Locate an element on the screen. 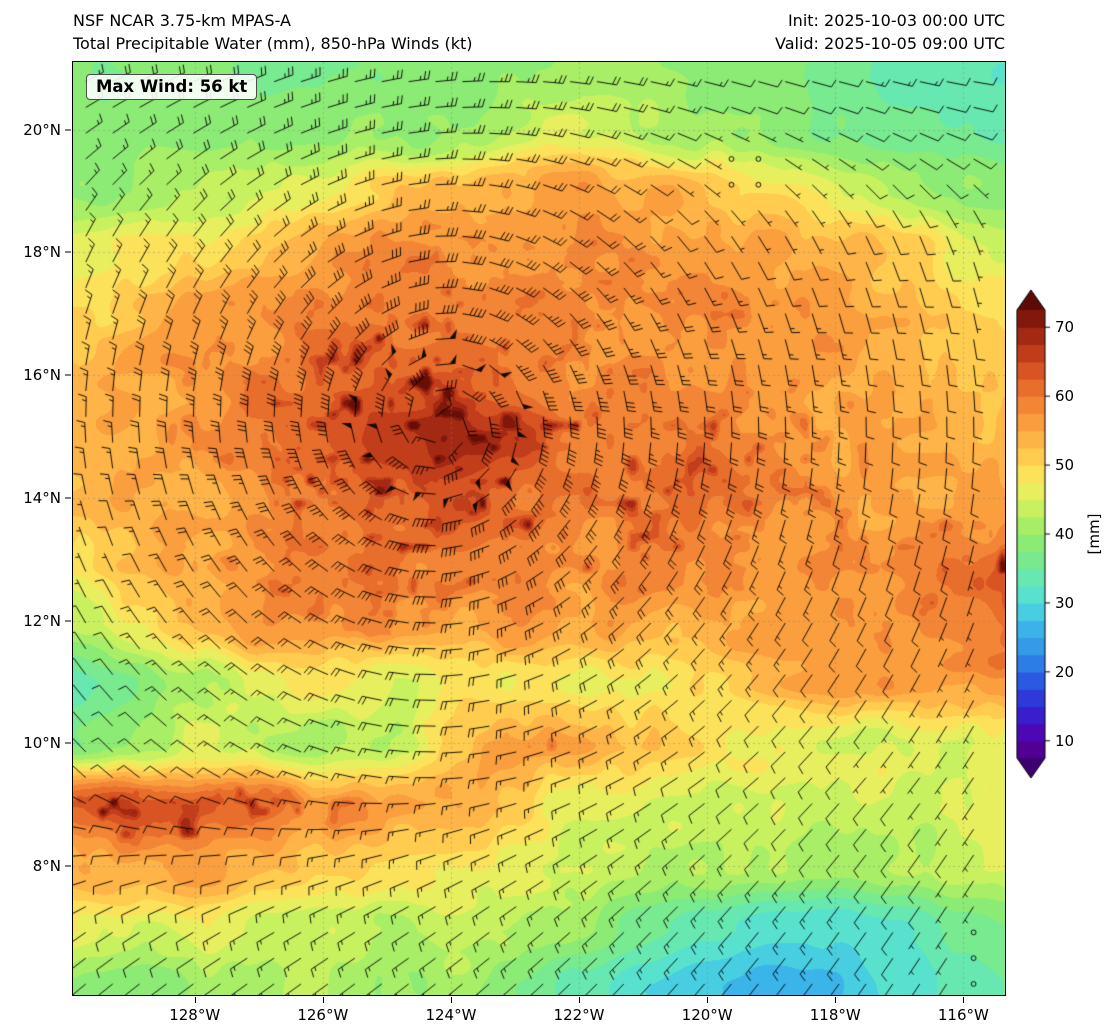 Image resolution: width=1115 pixels, height=1032 pixels. colorbar-unit-label: [mm] is located at coordinates (1094, 534).